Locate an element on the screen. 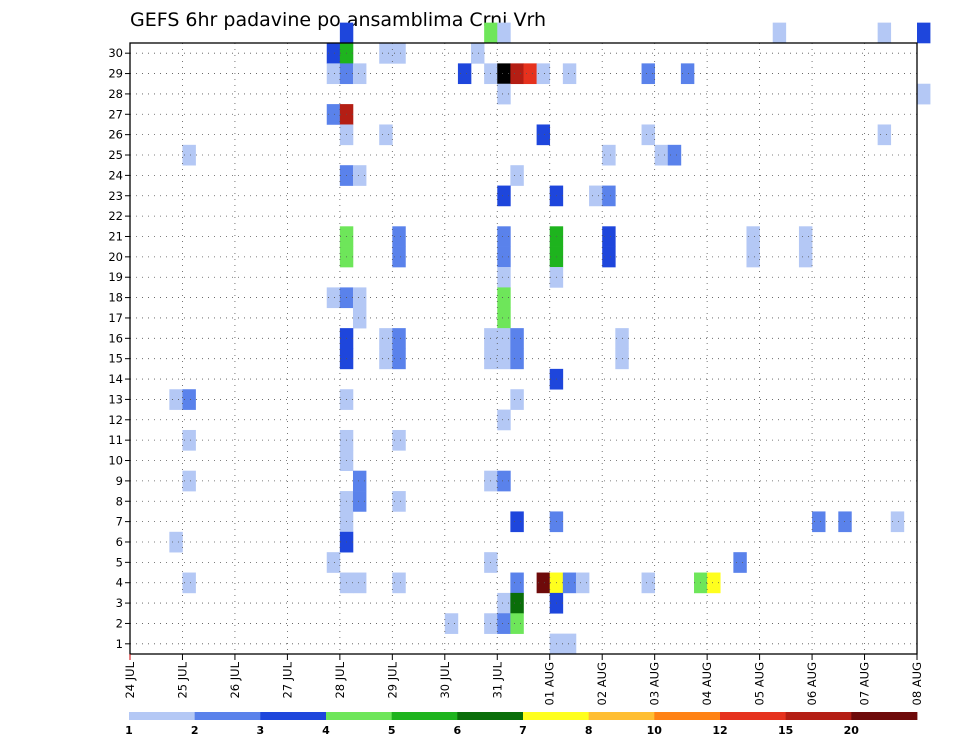  y-tick-label: 17 is located at coordinates (115, 318).